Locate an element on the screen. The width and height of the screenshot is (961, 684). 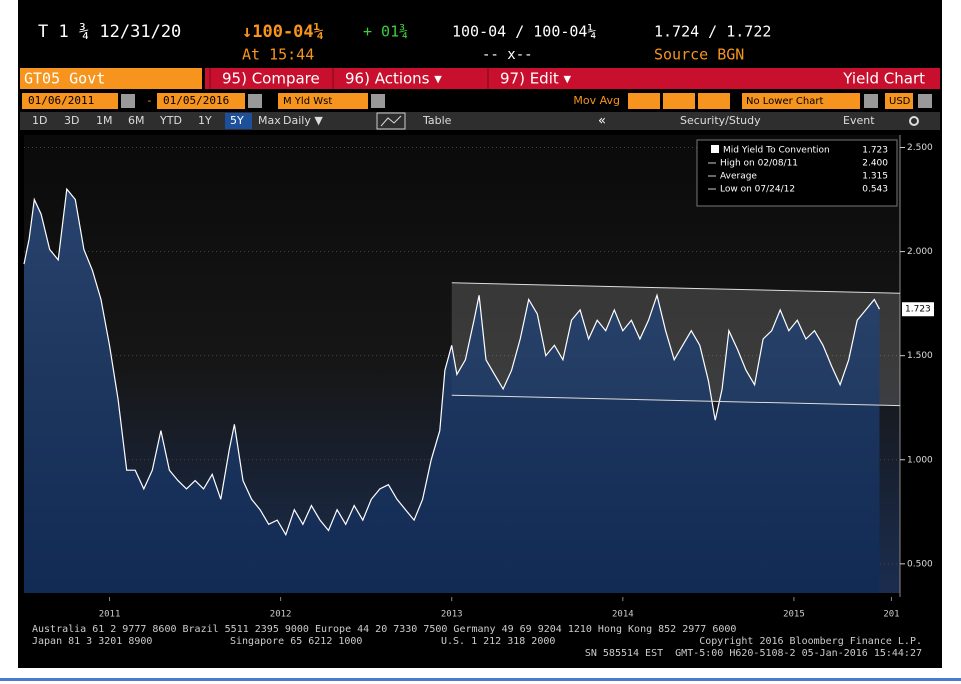
period-button: 5Y is located at coordinates (237, 120).